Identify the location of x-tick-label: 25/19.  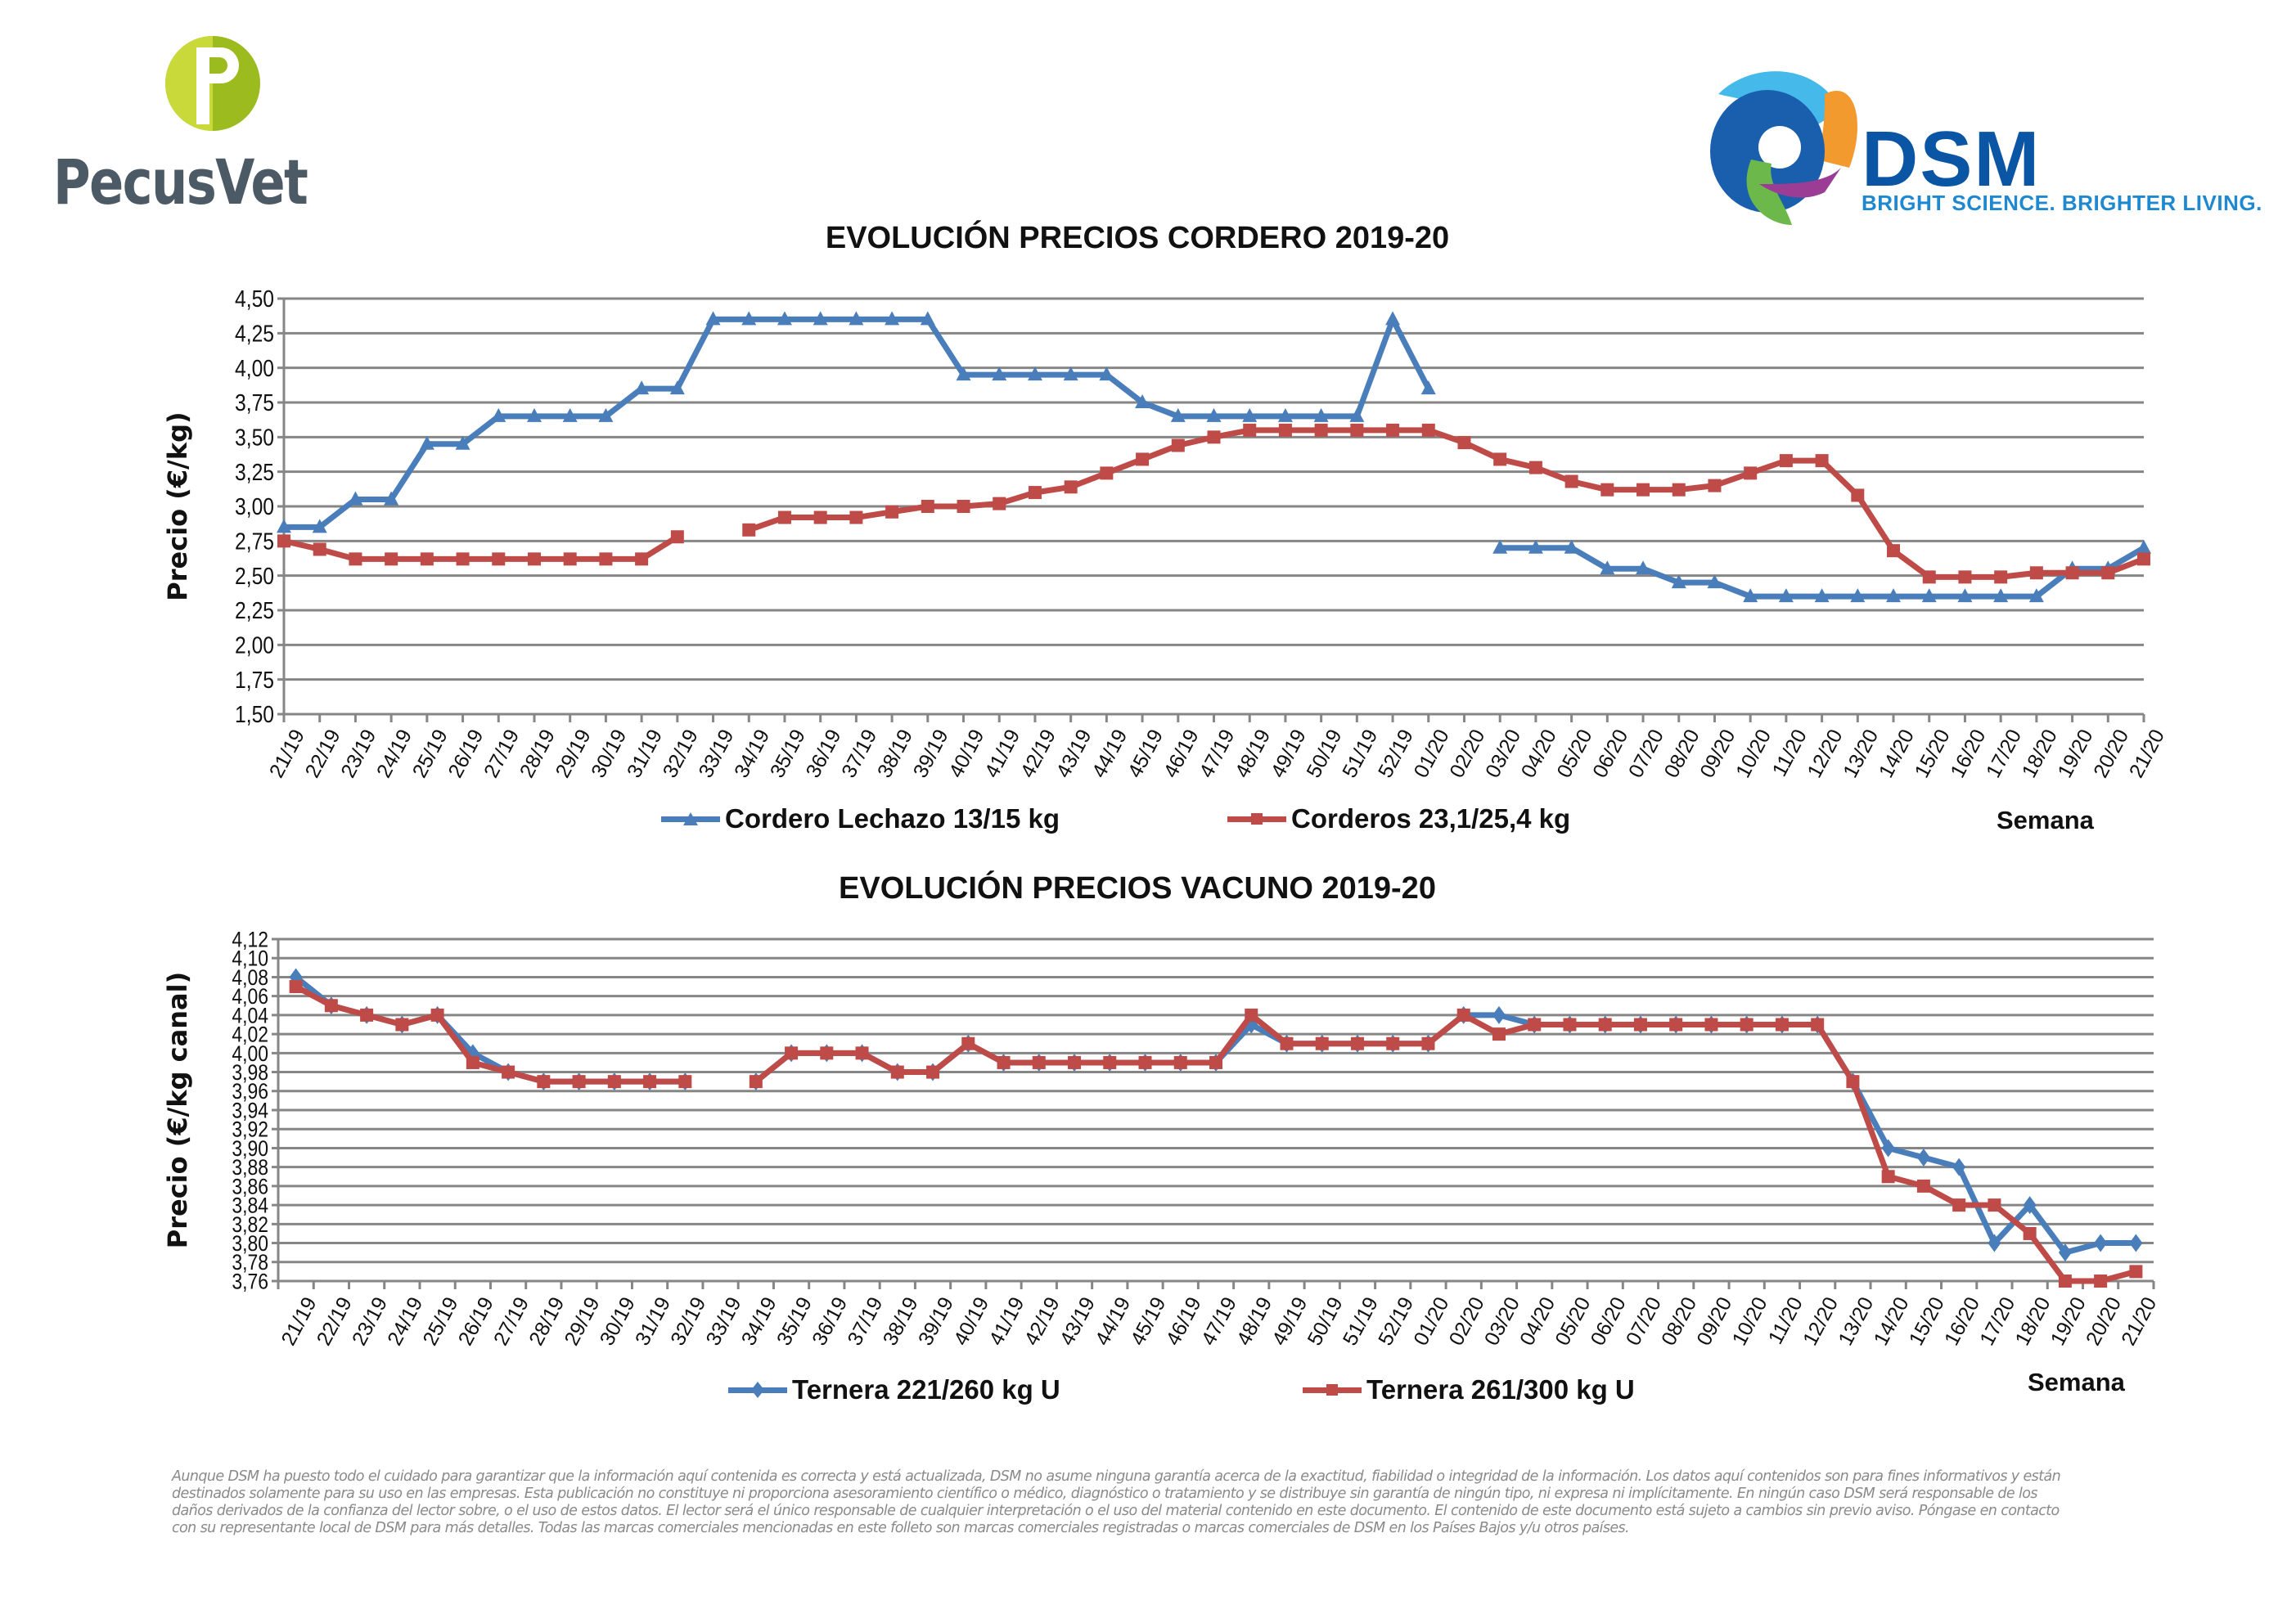
(430, 753).